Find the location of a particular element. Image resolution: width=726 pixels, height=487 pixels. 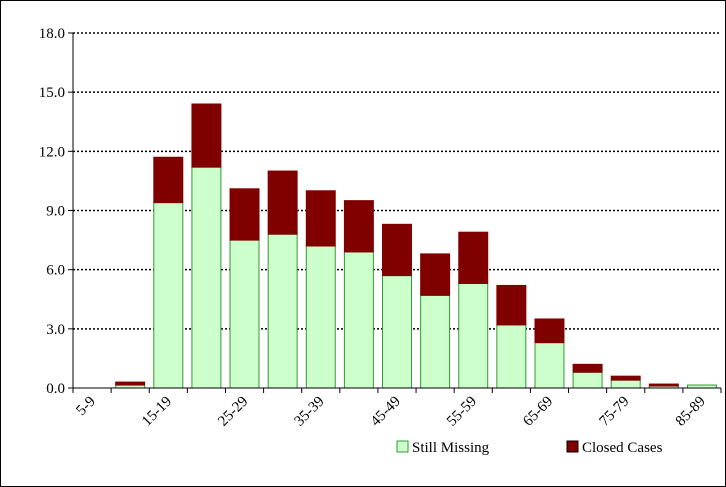

y-tick-label: 12.0 is located at coordinates (52, 152).